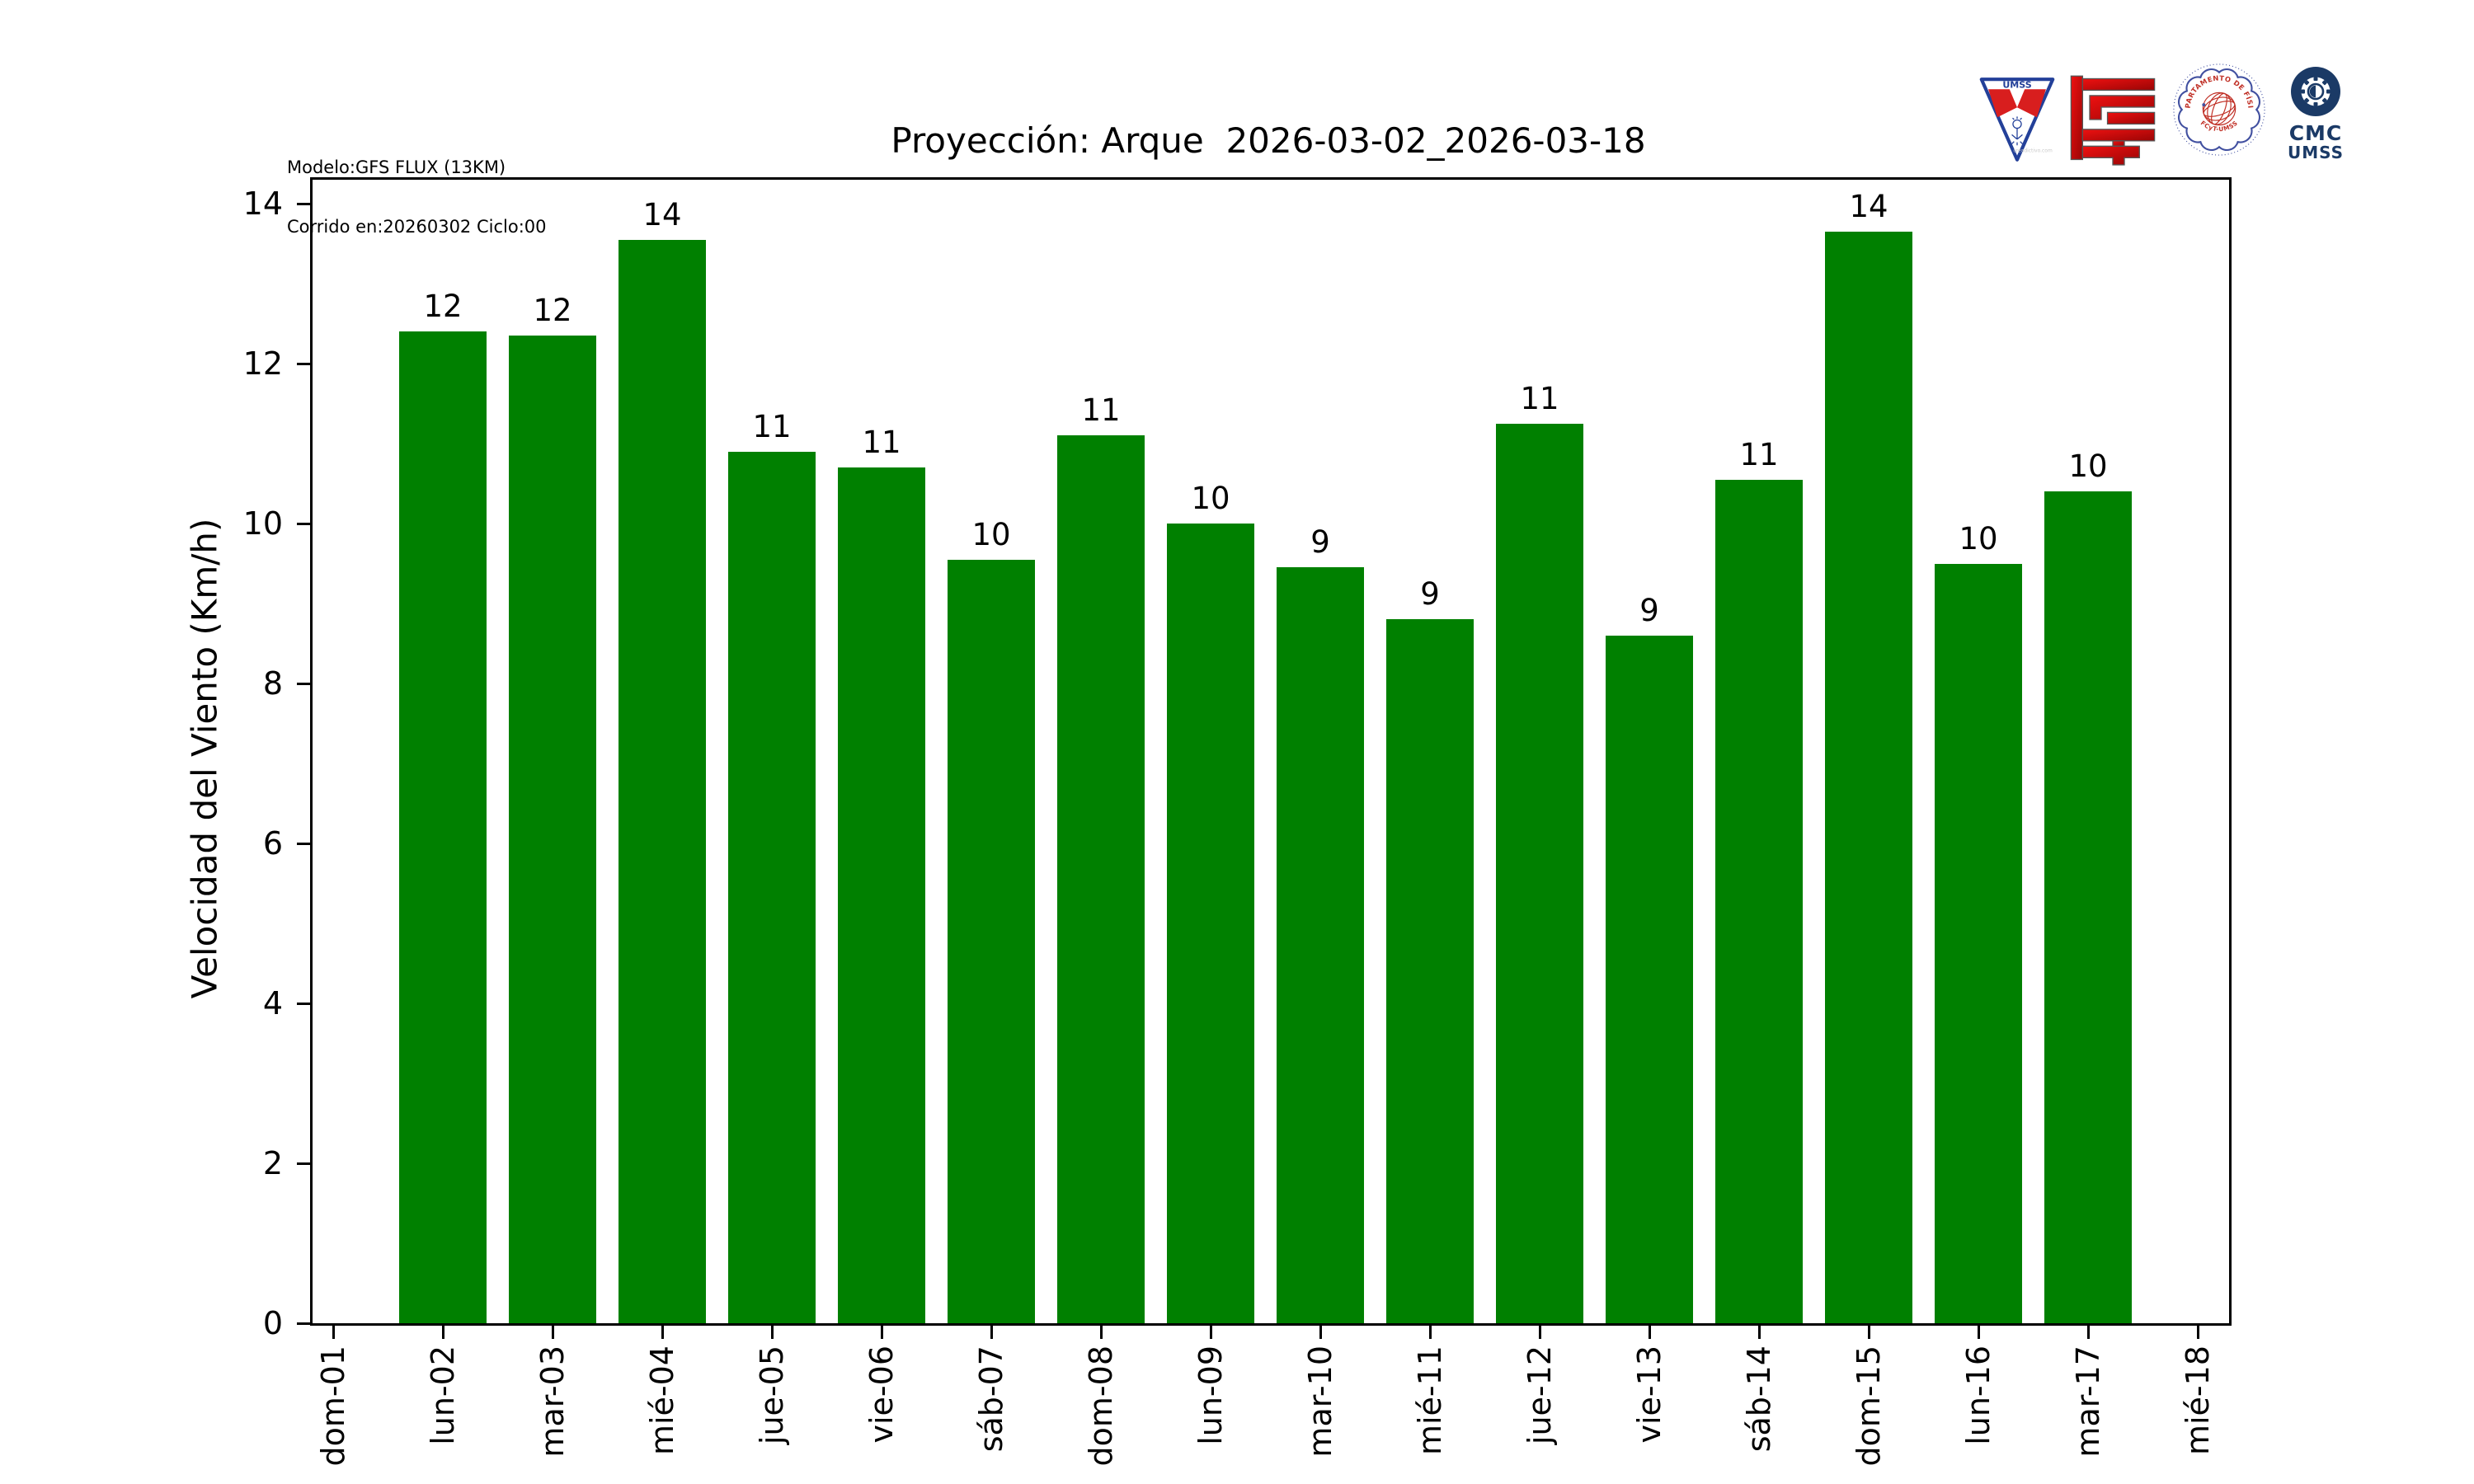 This screenshot has width=2474, height=1484. What do you see at coordinates (443, 306) in the screenshot?
I see `bar-value-label: 12` at bounding box center [443, 306].